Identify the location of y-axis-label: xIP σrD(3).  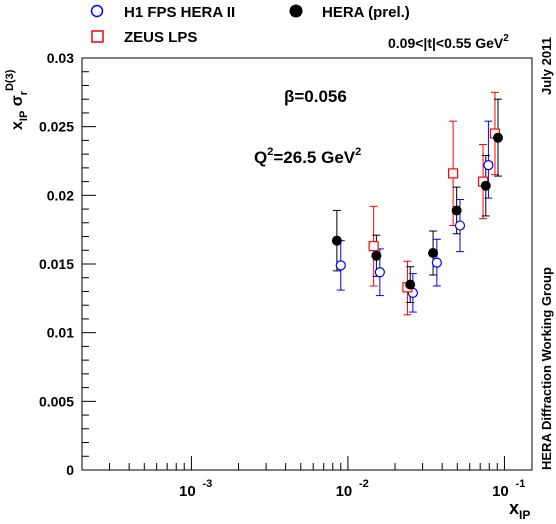
(17, 99).